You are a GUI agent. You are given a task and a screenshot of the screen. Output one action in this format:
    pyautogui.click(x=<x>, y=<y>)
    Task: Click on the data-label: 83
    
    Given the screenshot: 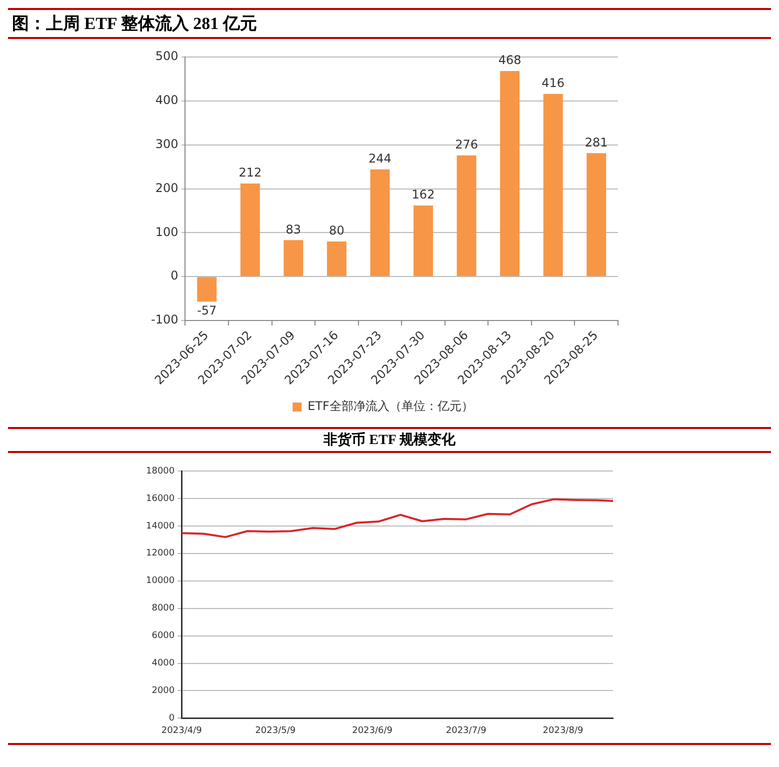 What is the action you would take?
    pyautogui.click(x=294, y=229)
    